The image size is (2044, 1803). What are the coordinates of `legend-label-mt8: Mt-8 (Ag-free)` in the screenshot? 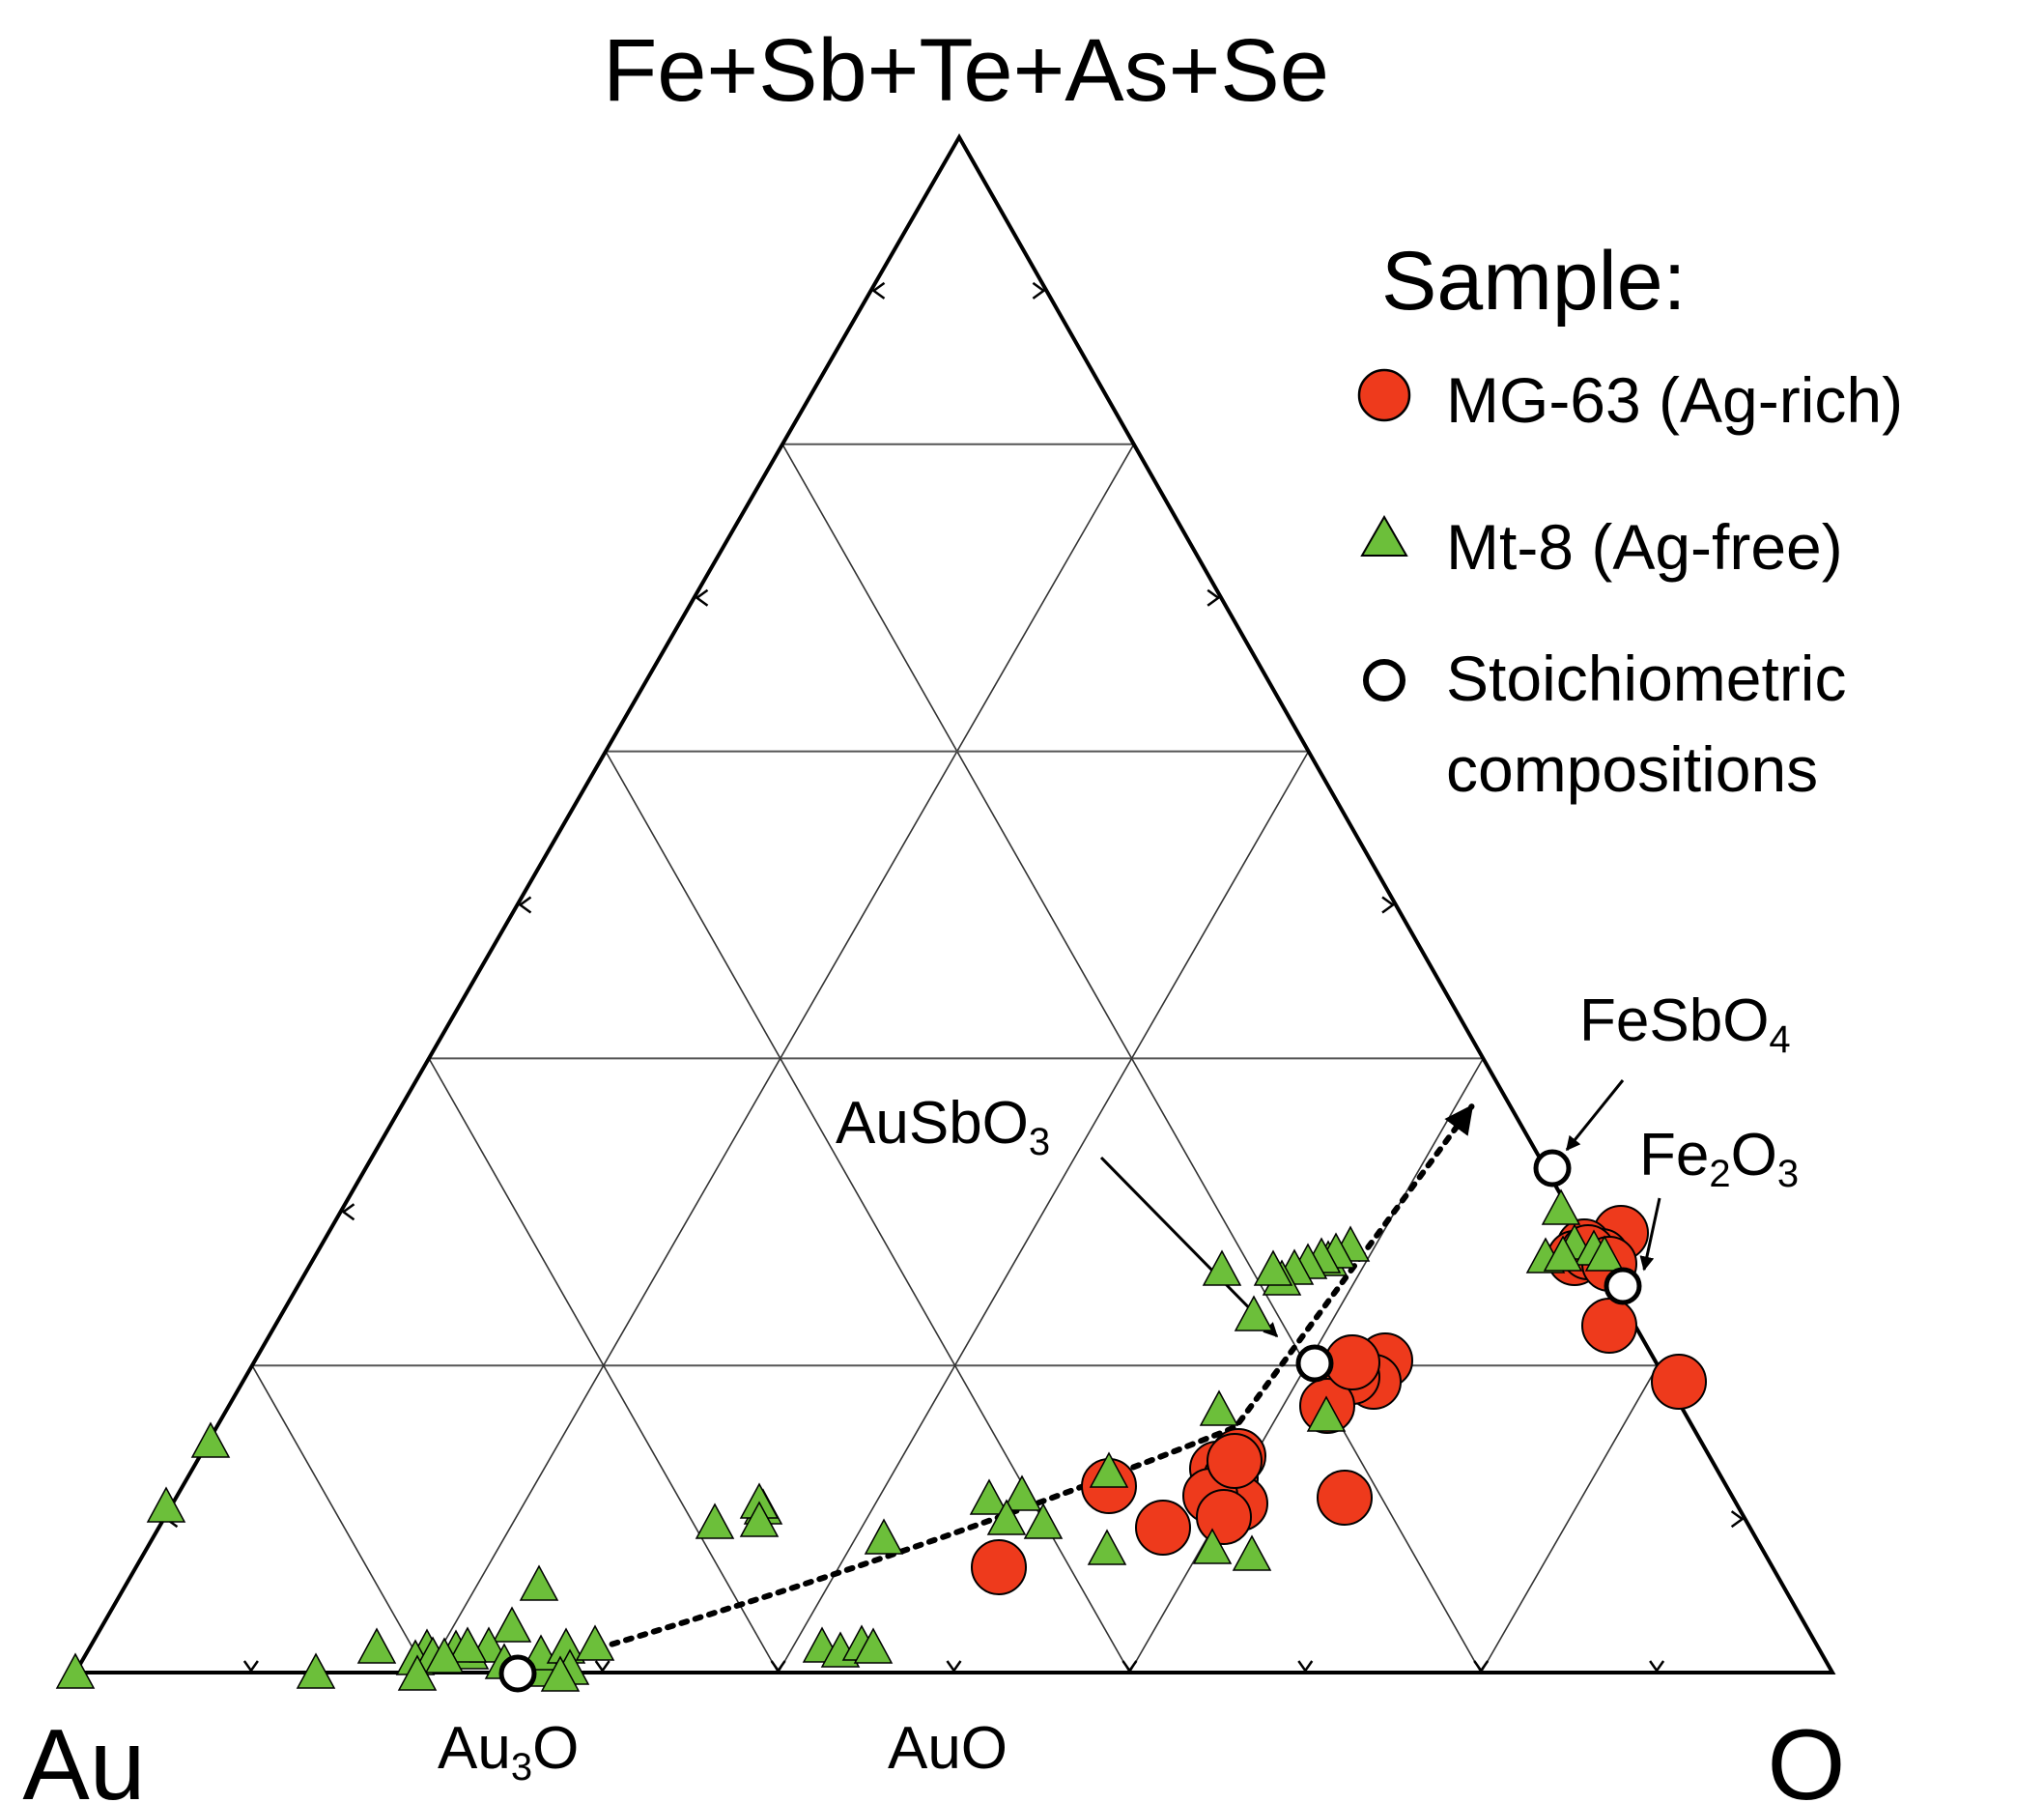 It's located at (1645, 547).